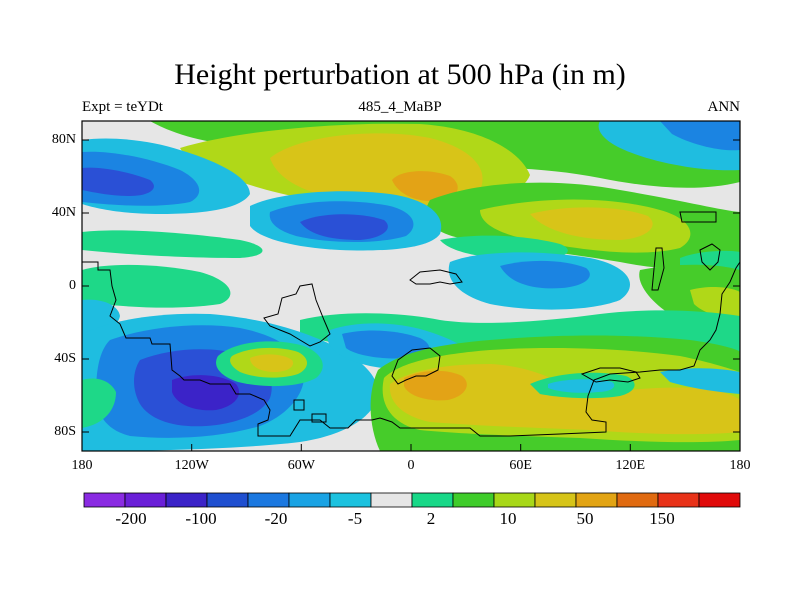 The width and height of the screenshot is (800, 600). I want to click on x-tick-label: 60E, so click(520, 465).